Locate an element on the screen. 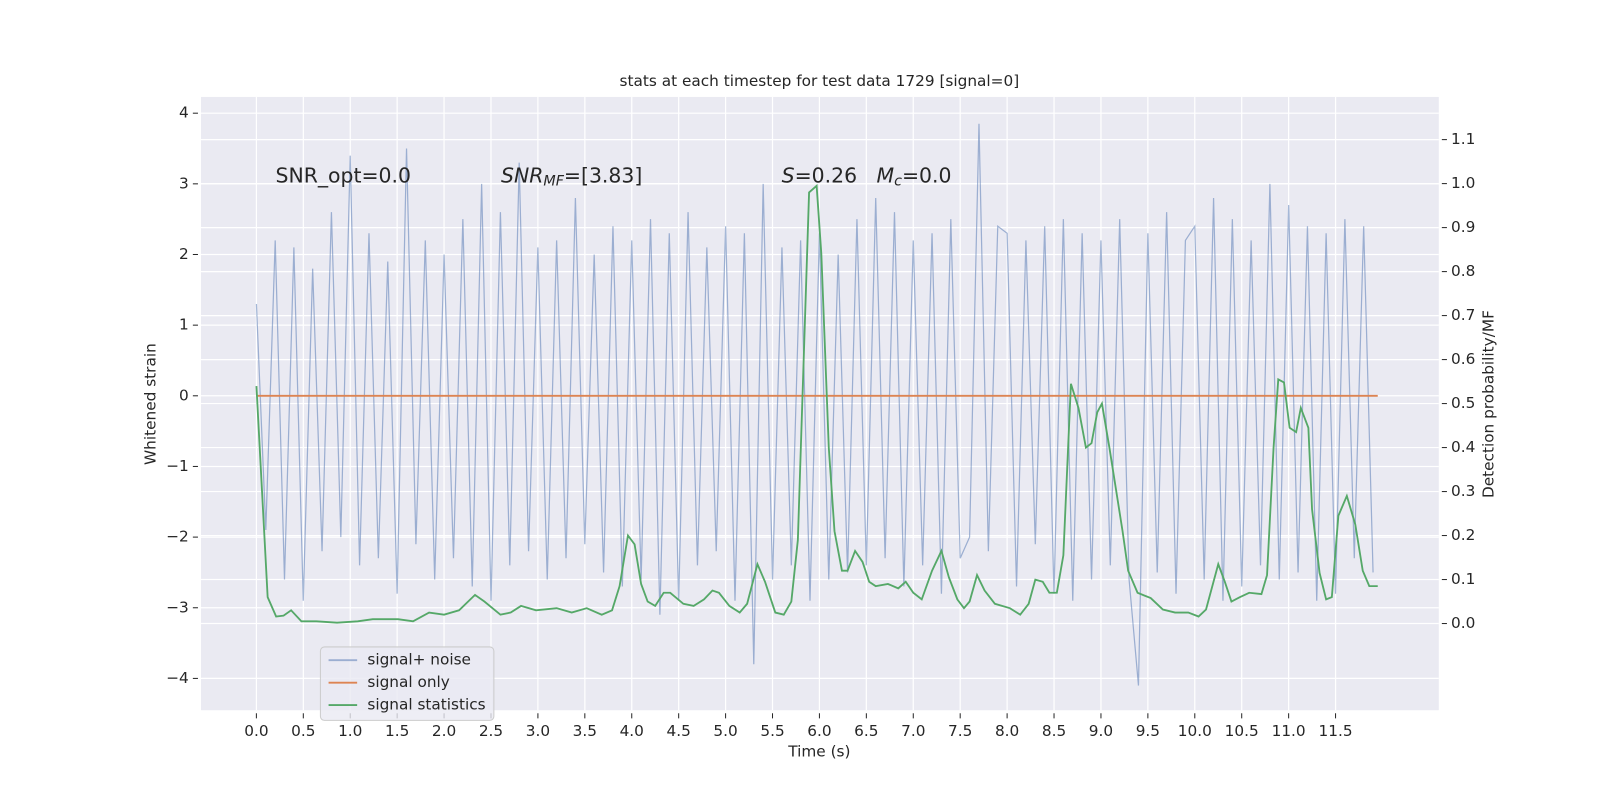 The image size is (1600, 800). x-tick-label: 0.5 is located at coordinates (303, 731).